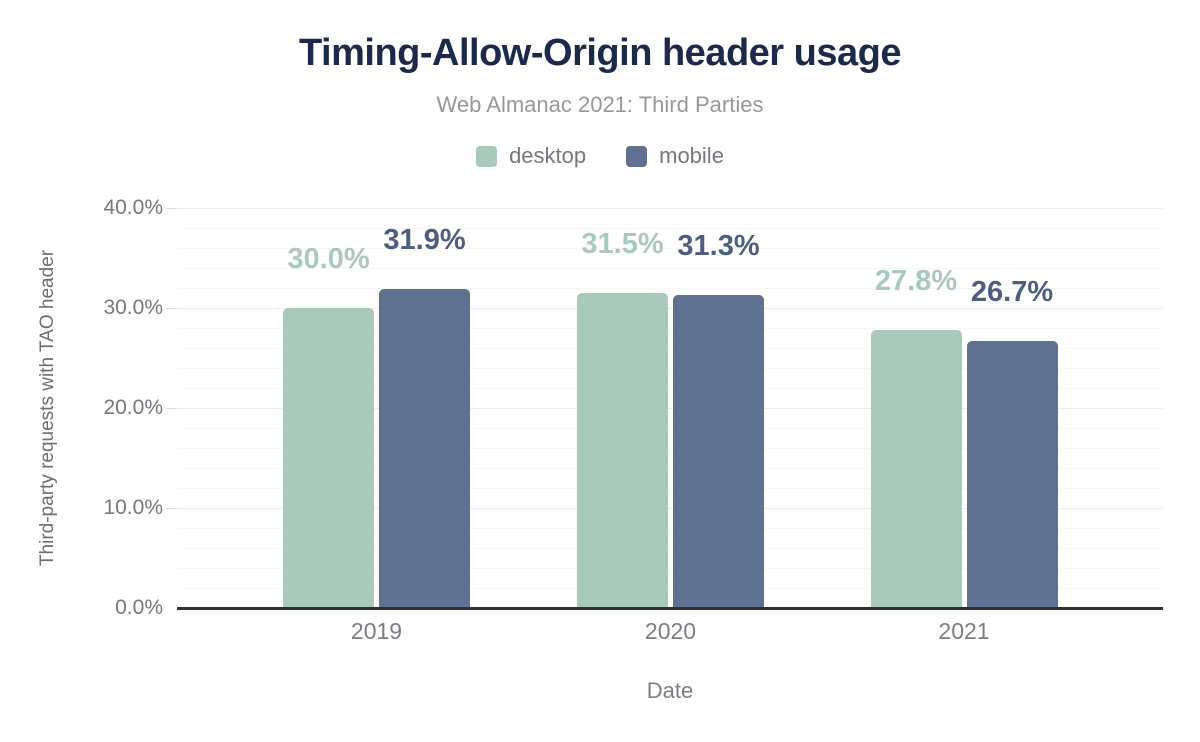  I want to click on chart-title: Timing-Allow-Origin header usage, so click(600, 53).